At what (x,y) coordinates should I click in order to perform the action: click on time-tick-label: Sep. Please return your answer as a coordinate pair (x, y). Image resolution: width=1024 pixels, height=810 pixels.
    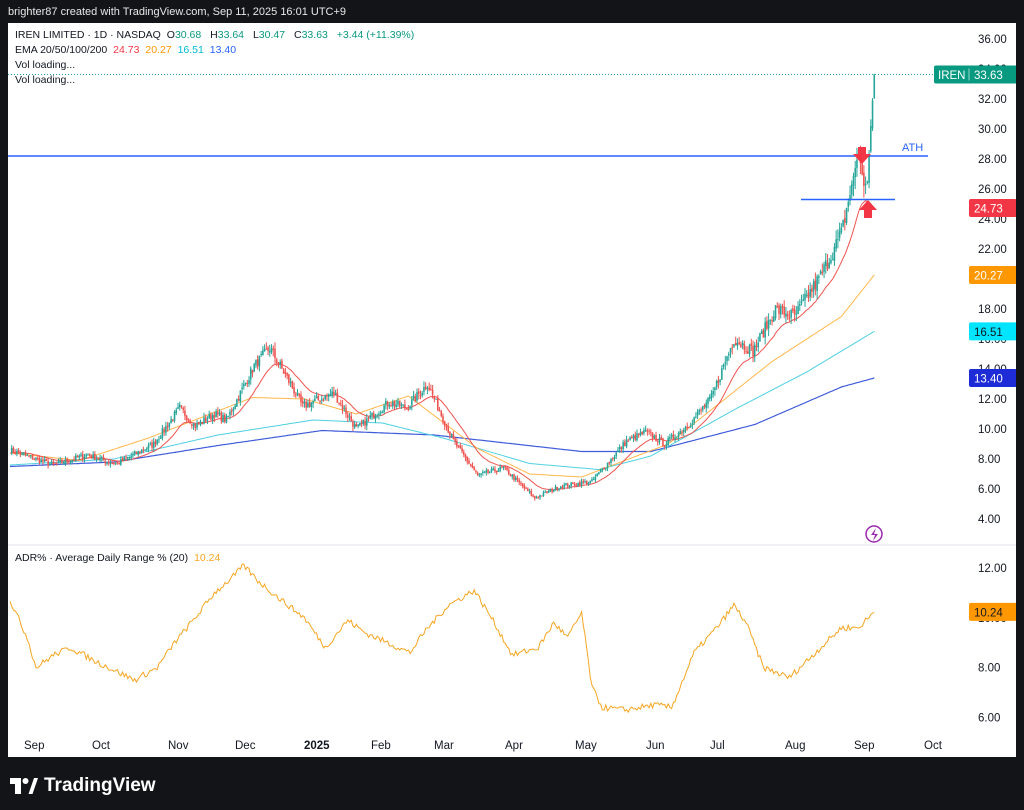
    Looking at the image, I should click on (34, 746).